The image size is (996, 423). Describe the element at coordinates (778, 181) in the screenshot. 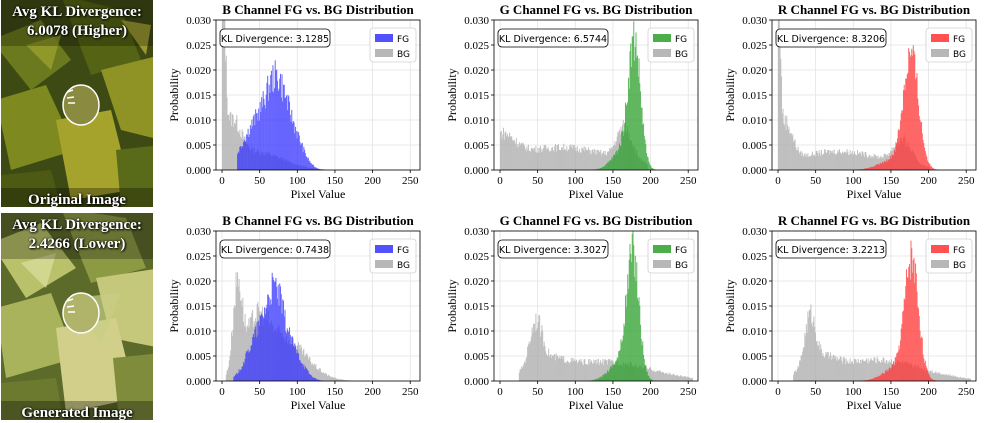

I see `x-tick-label: 0` at that location.